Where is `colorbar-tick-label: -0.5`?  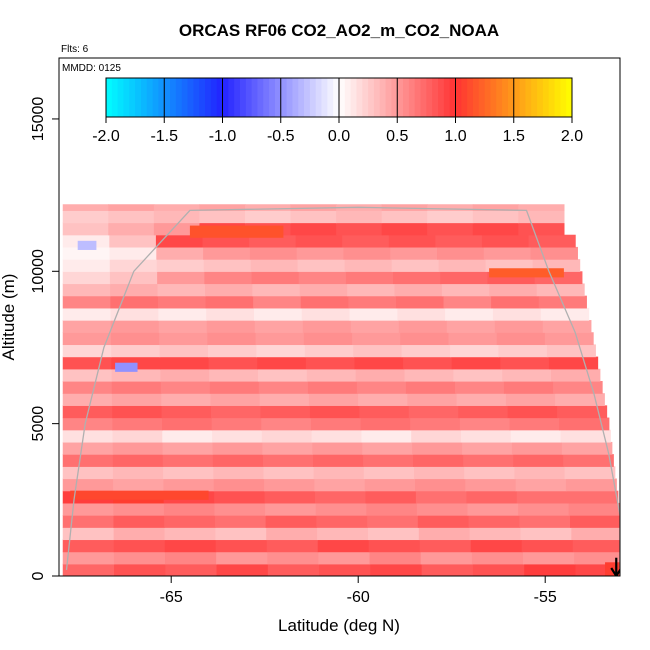 colorbar-tick-label: -0.5 is located at coordinates (281, 136).